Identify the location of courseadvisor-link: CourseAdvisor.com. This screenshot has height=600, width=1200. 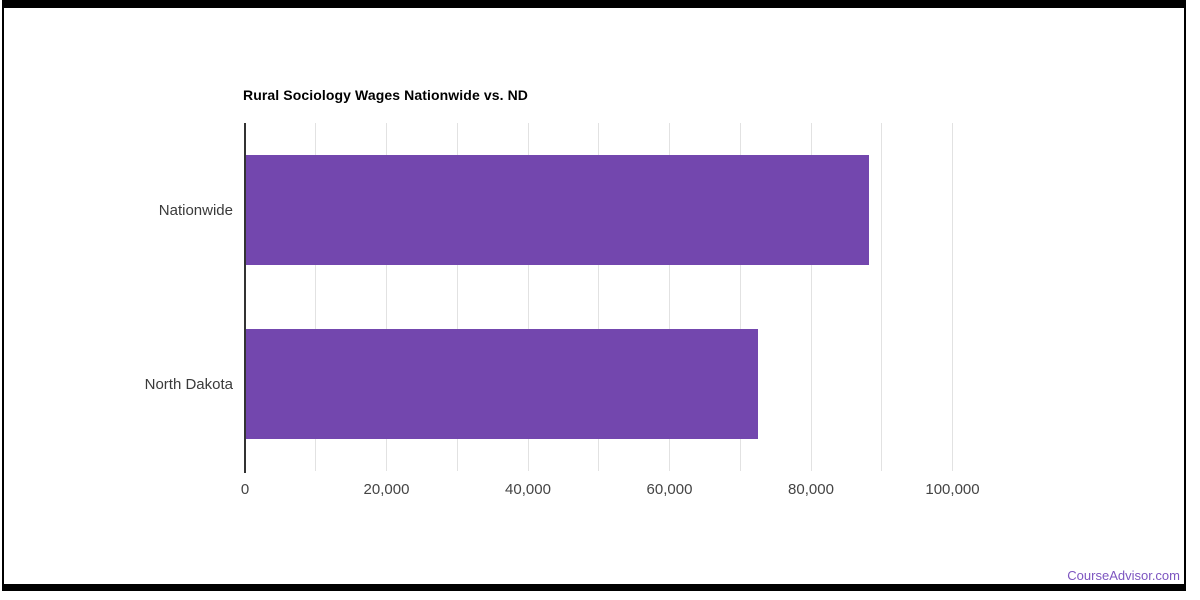
(1123, 575).